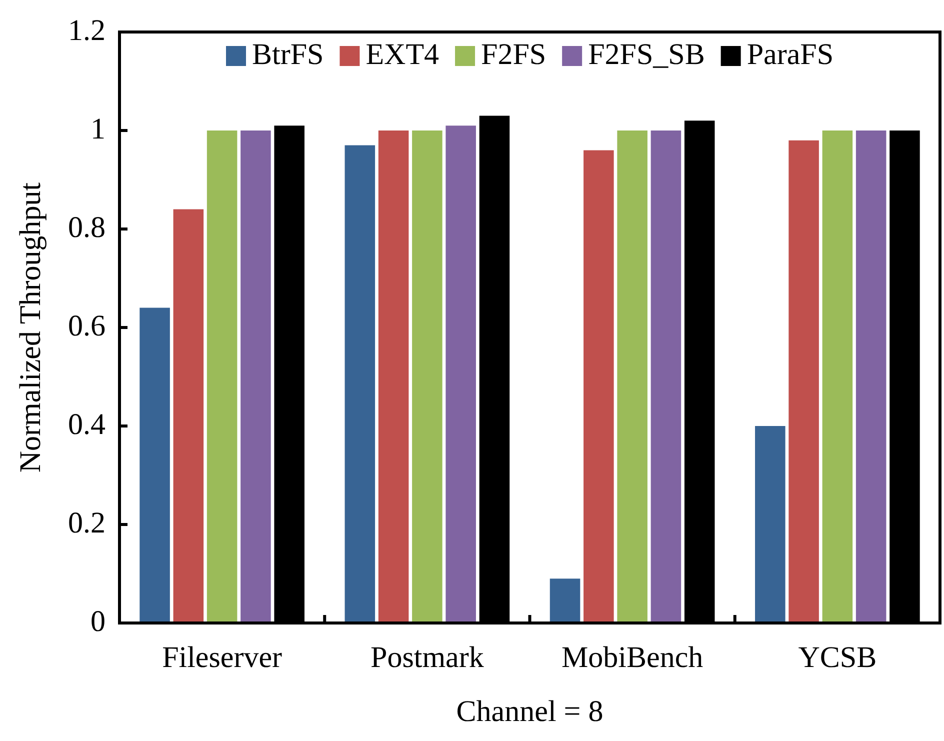  I want to click on legend-label: EXT4, so click(403, 54).